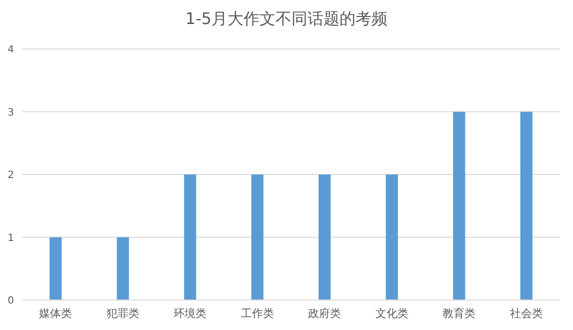 The width and height of the screenshot is (573, 330). I want to click on x-tick-label: 环境类, so click(190, 313).